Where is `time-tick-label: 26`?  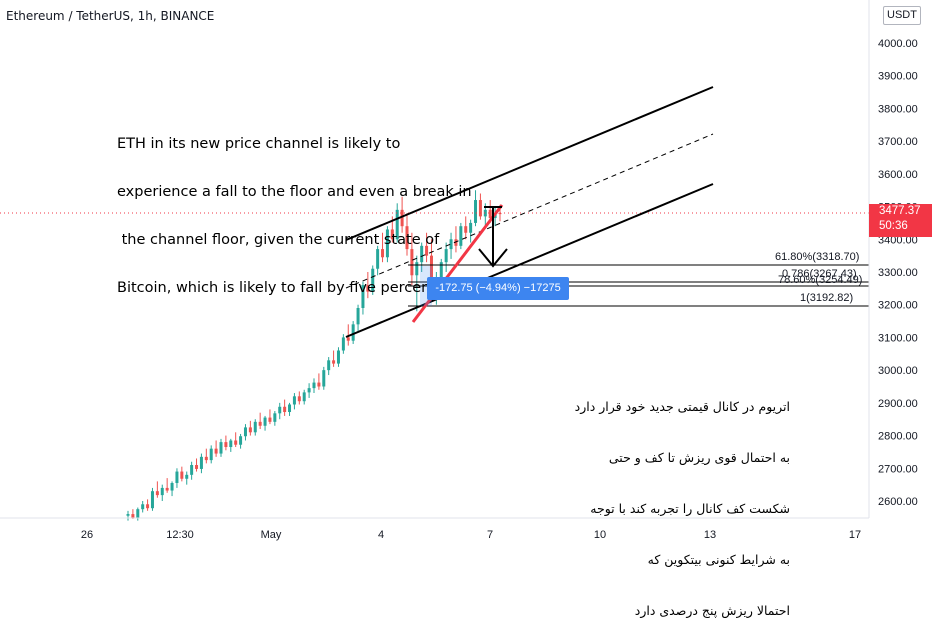
time-tick-label: 26 is located at coordinates (87, 535).